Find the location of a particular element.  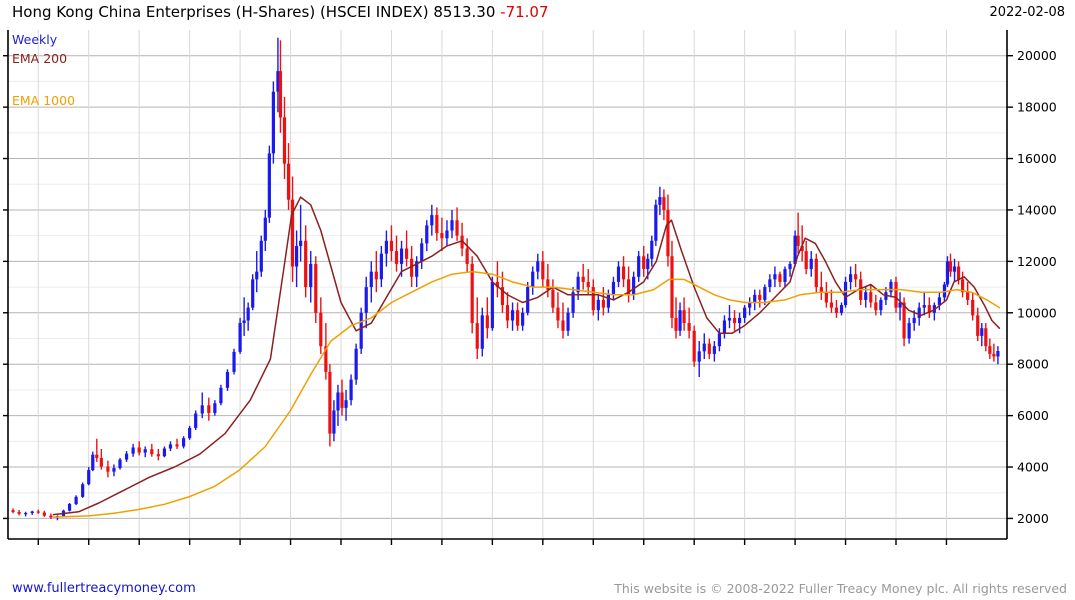

x-axis-tick-label: 2010 is located at coordinates (417, 547).